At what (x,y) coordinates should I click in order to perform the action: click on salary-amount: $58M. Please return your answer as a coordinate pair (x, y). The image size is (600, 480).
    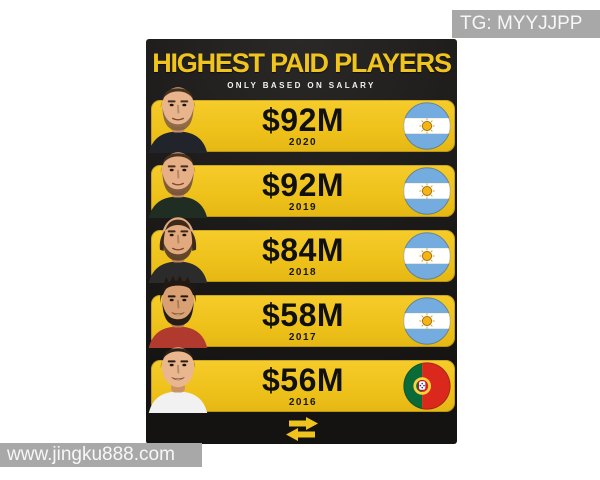
    Looking at the image, I should click on (303, 315).